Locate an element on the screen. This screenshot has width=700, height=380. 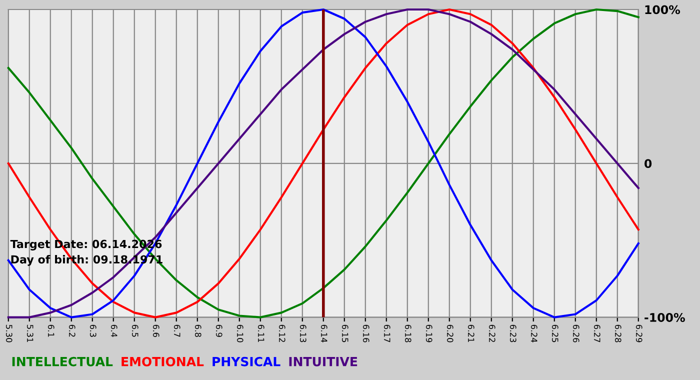
x-tick-label: 6.20 is located at coordinates (450, 333).